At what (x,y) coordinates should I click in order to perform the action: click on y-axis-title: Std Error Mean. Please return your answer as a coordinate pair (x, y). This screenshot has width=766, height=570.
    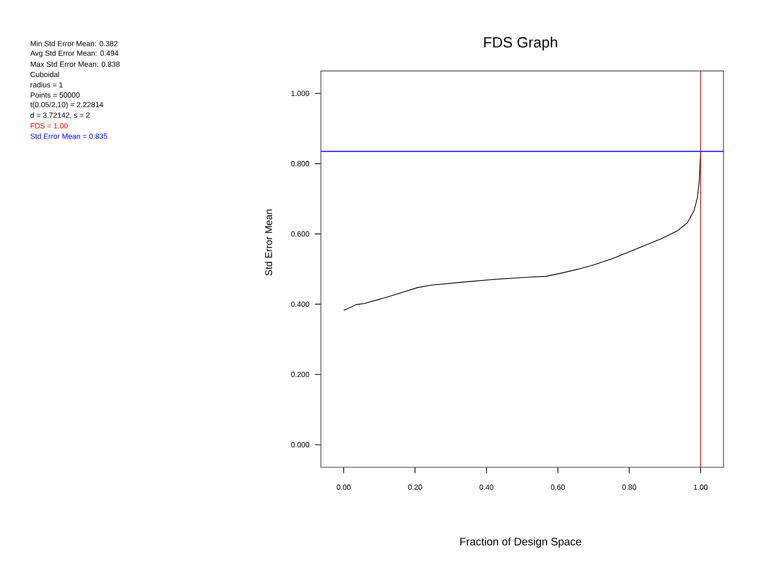
    Looking at the image, I should click on (268, 243).